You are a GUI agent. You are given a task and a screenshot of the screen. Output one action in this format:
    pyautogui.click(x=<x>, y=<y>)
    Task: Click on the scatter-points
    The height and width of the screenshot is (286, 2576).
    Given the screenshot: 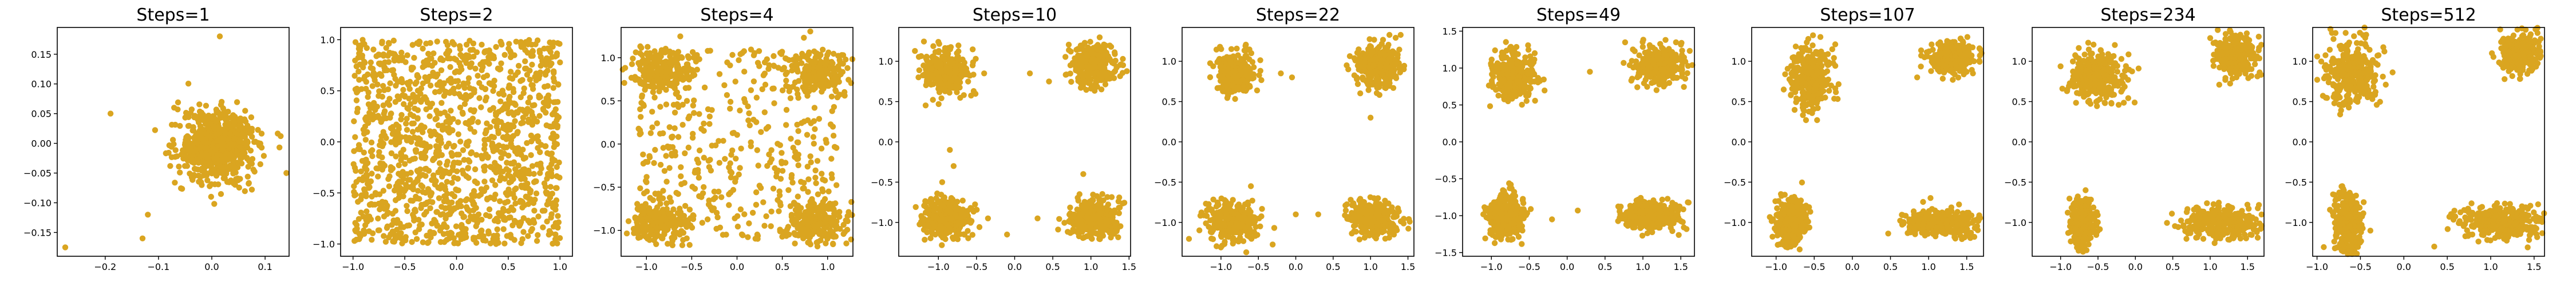 What is the action you would take?
    pyautogui.click(x=1021, y=141)
    